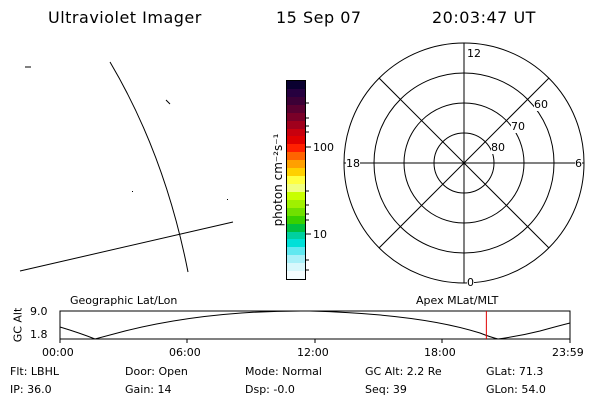 This screenshot has height=400, width=600. What do you see at coordinates (320, 234) in the screenshot?
I see `colorbar-tick-10: 10` at bounding box center [320, 234].